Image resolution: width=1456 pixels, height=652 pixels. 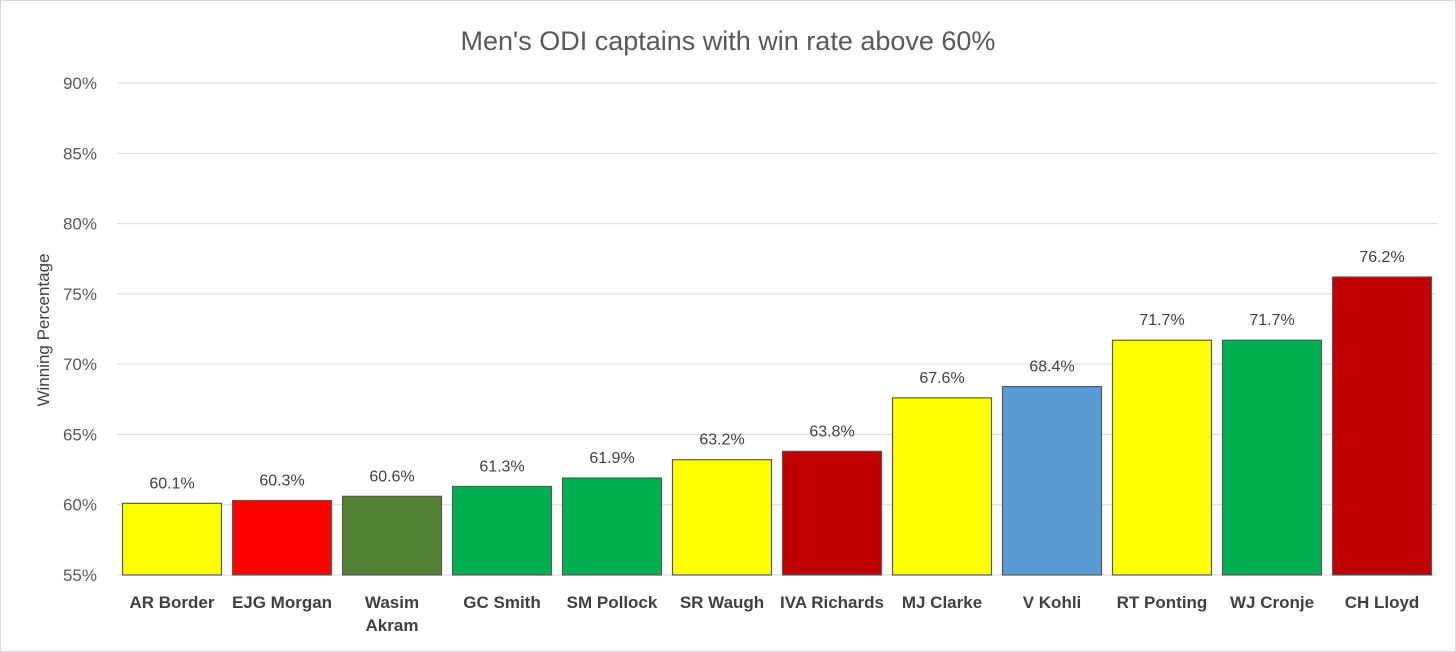 I want to click on x-tick-label: SM Pollock, so click(x=612, y=602).